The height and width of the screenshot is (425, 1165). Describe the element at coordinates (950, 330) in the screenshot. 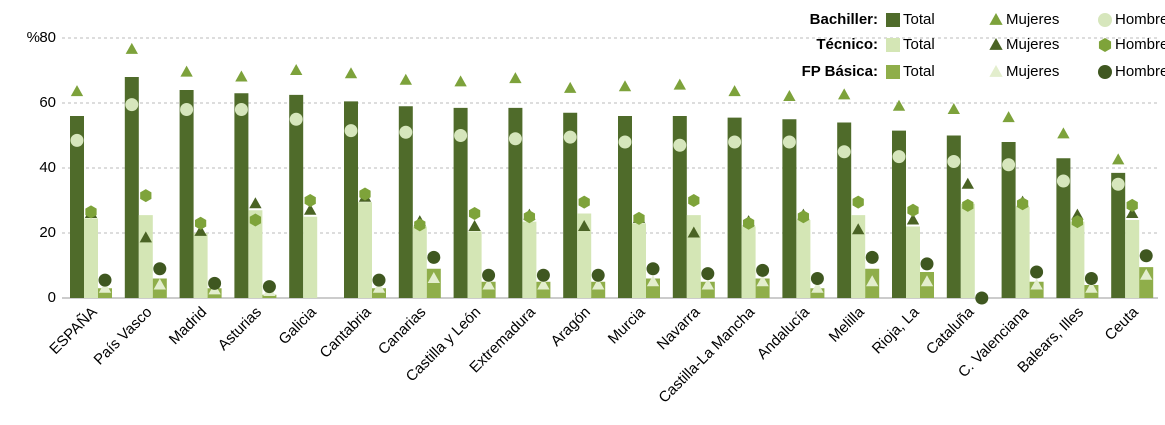

I see `x-tick-label: Cataluña` at that location.